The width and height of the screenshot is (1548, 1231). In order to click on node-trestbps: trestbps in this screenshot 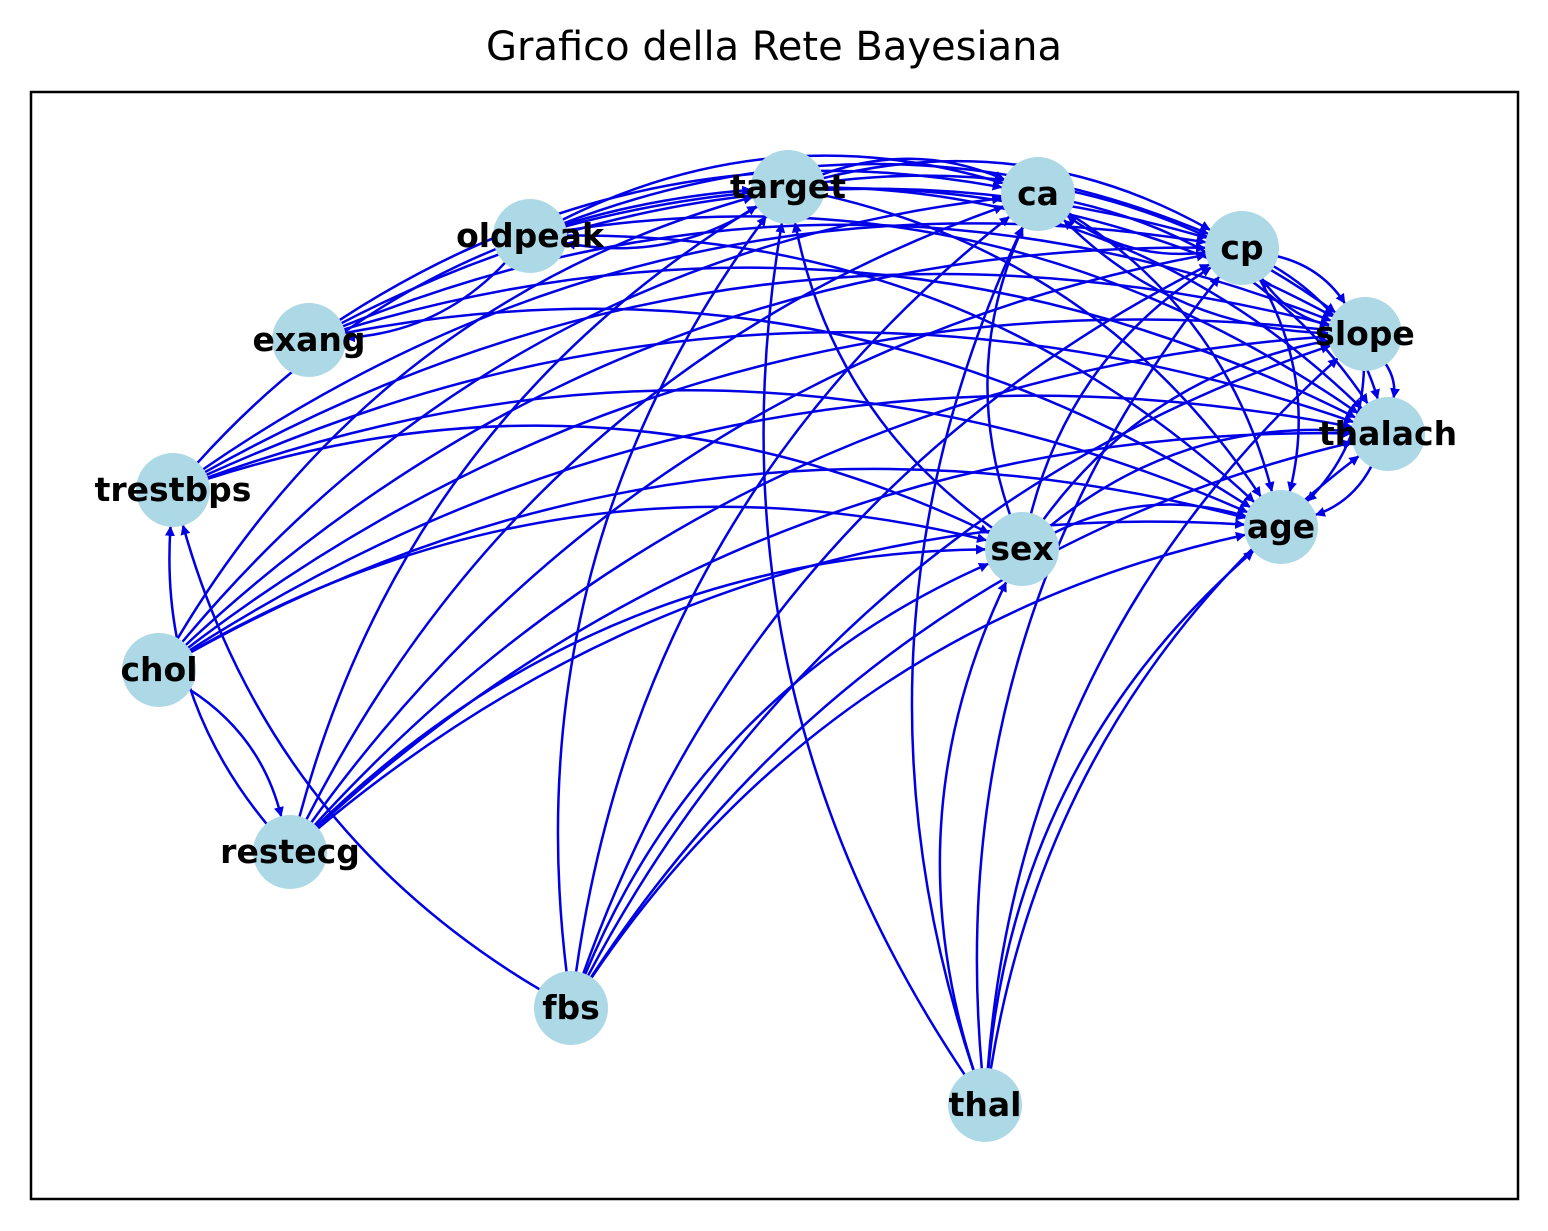, I will do `click(173, 490)`.